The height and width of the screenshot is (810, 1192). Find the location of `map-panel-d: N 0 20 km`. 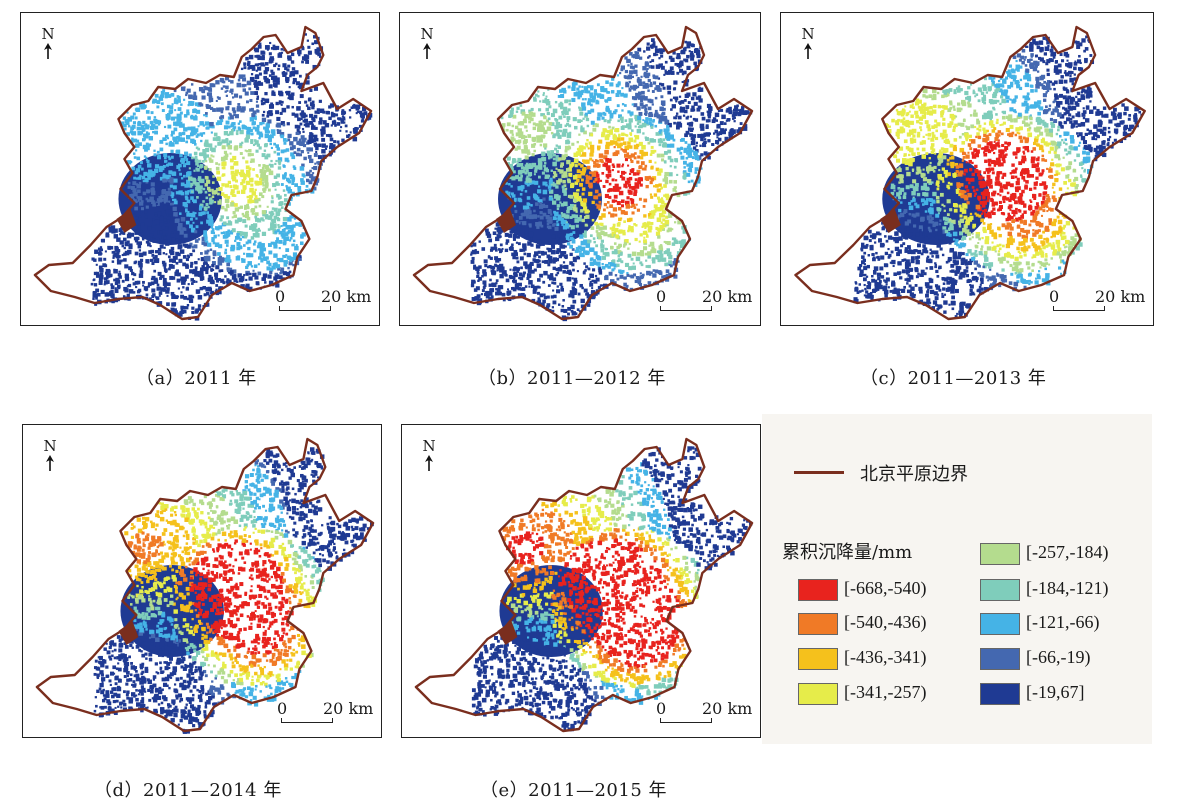

map-panel-d: N 0 20 km is located at coordinates (202, 581).